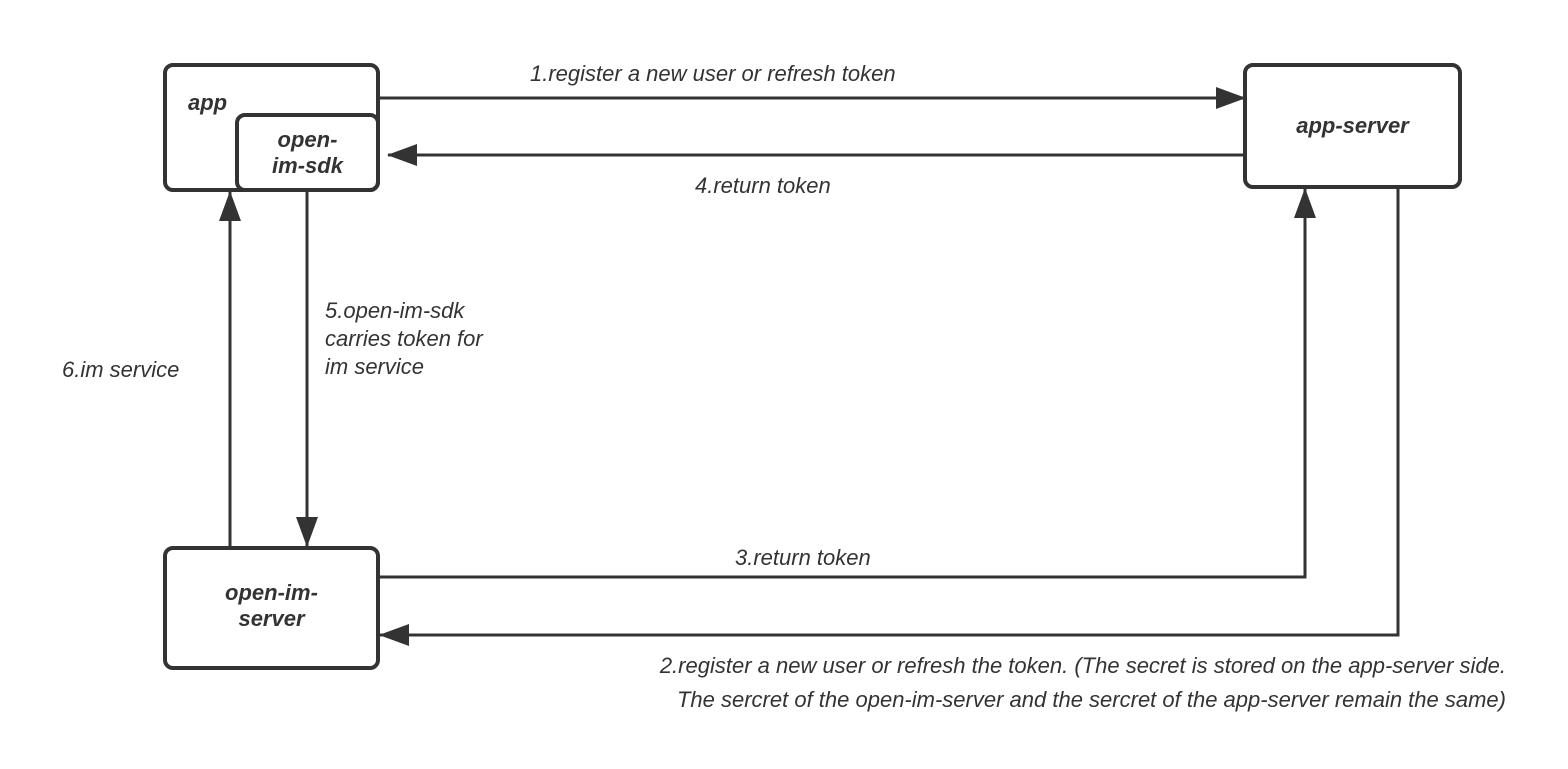 The height and width of the screenshot is (769, 1568). Describe the element at coordinates (763, 185) in the screenshot. I see `edge-label-4: 4.return token` at that location.